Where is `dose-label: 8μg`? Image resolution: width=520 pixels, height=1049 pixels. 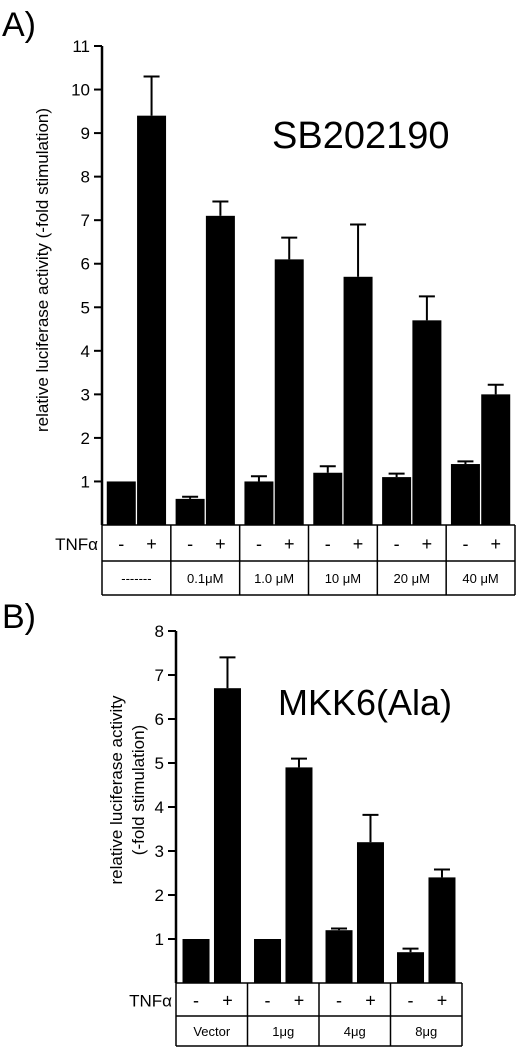 dose-label: 8μg is located at coordinates (426, 1031).